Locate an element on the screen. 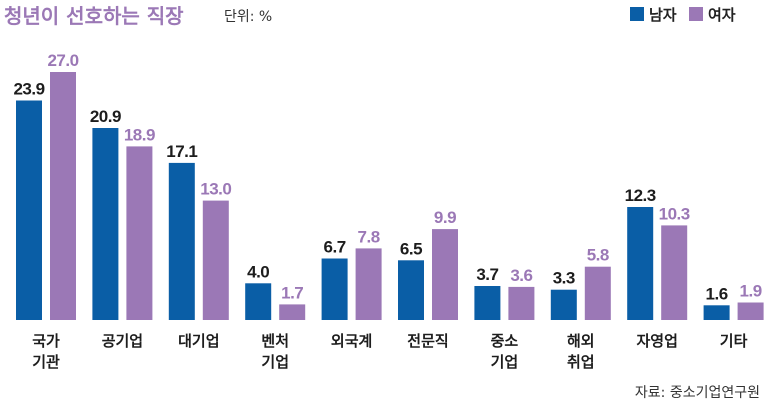 Image resolution: width=767 pixels, height=406 pixels. value-label-female: 10.3 is located at coordinates (674, 213).